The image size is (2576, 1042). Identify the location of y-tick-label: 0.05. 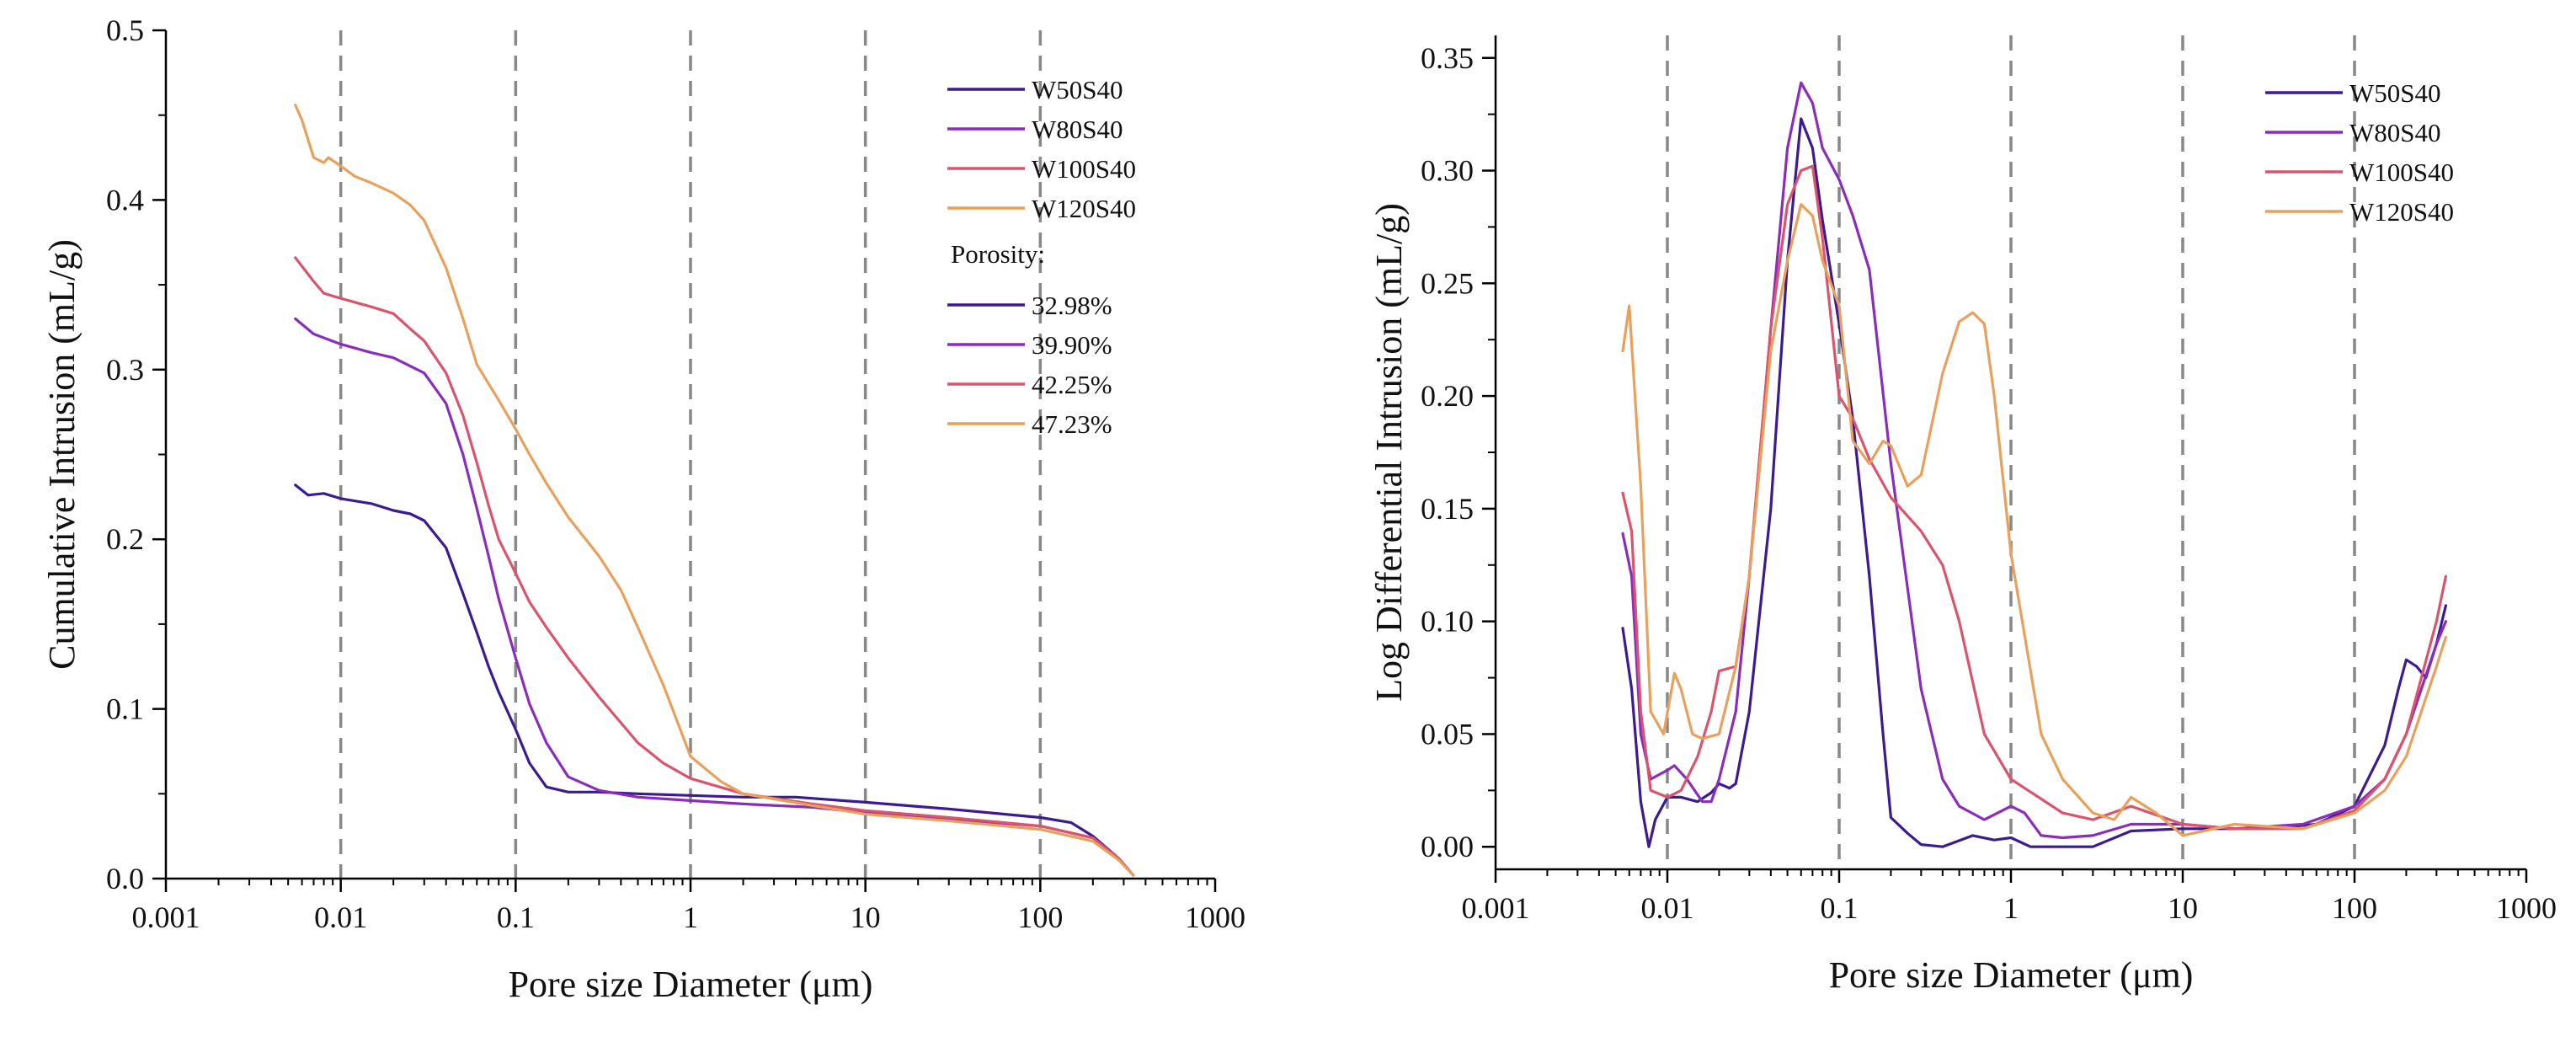
(1447, 734).